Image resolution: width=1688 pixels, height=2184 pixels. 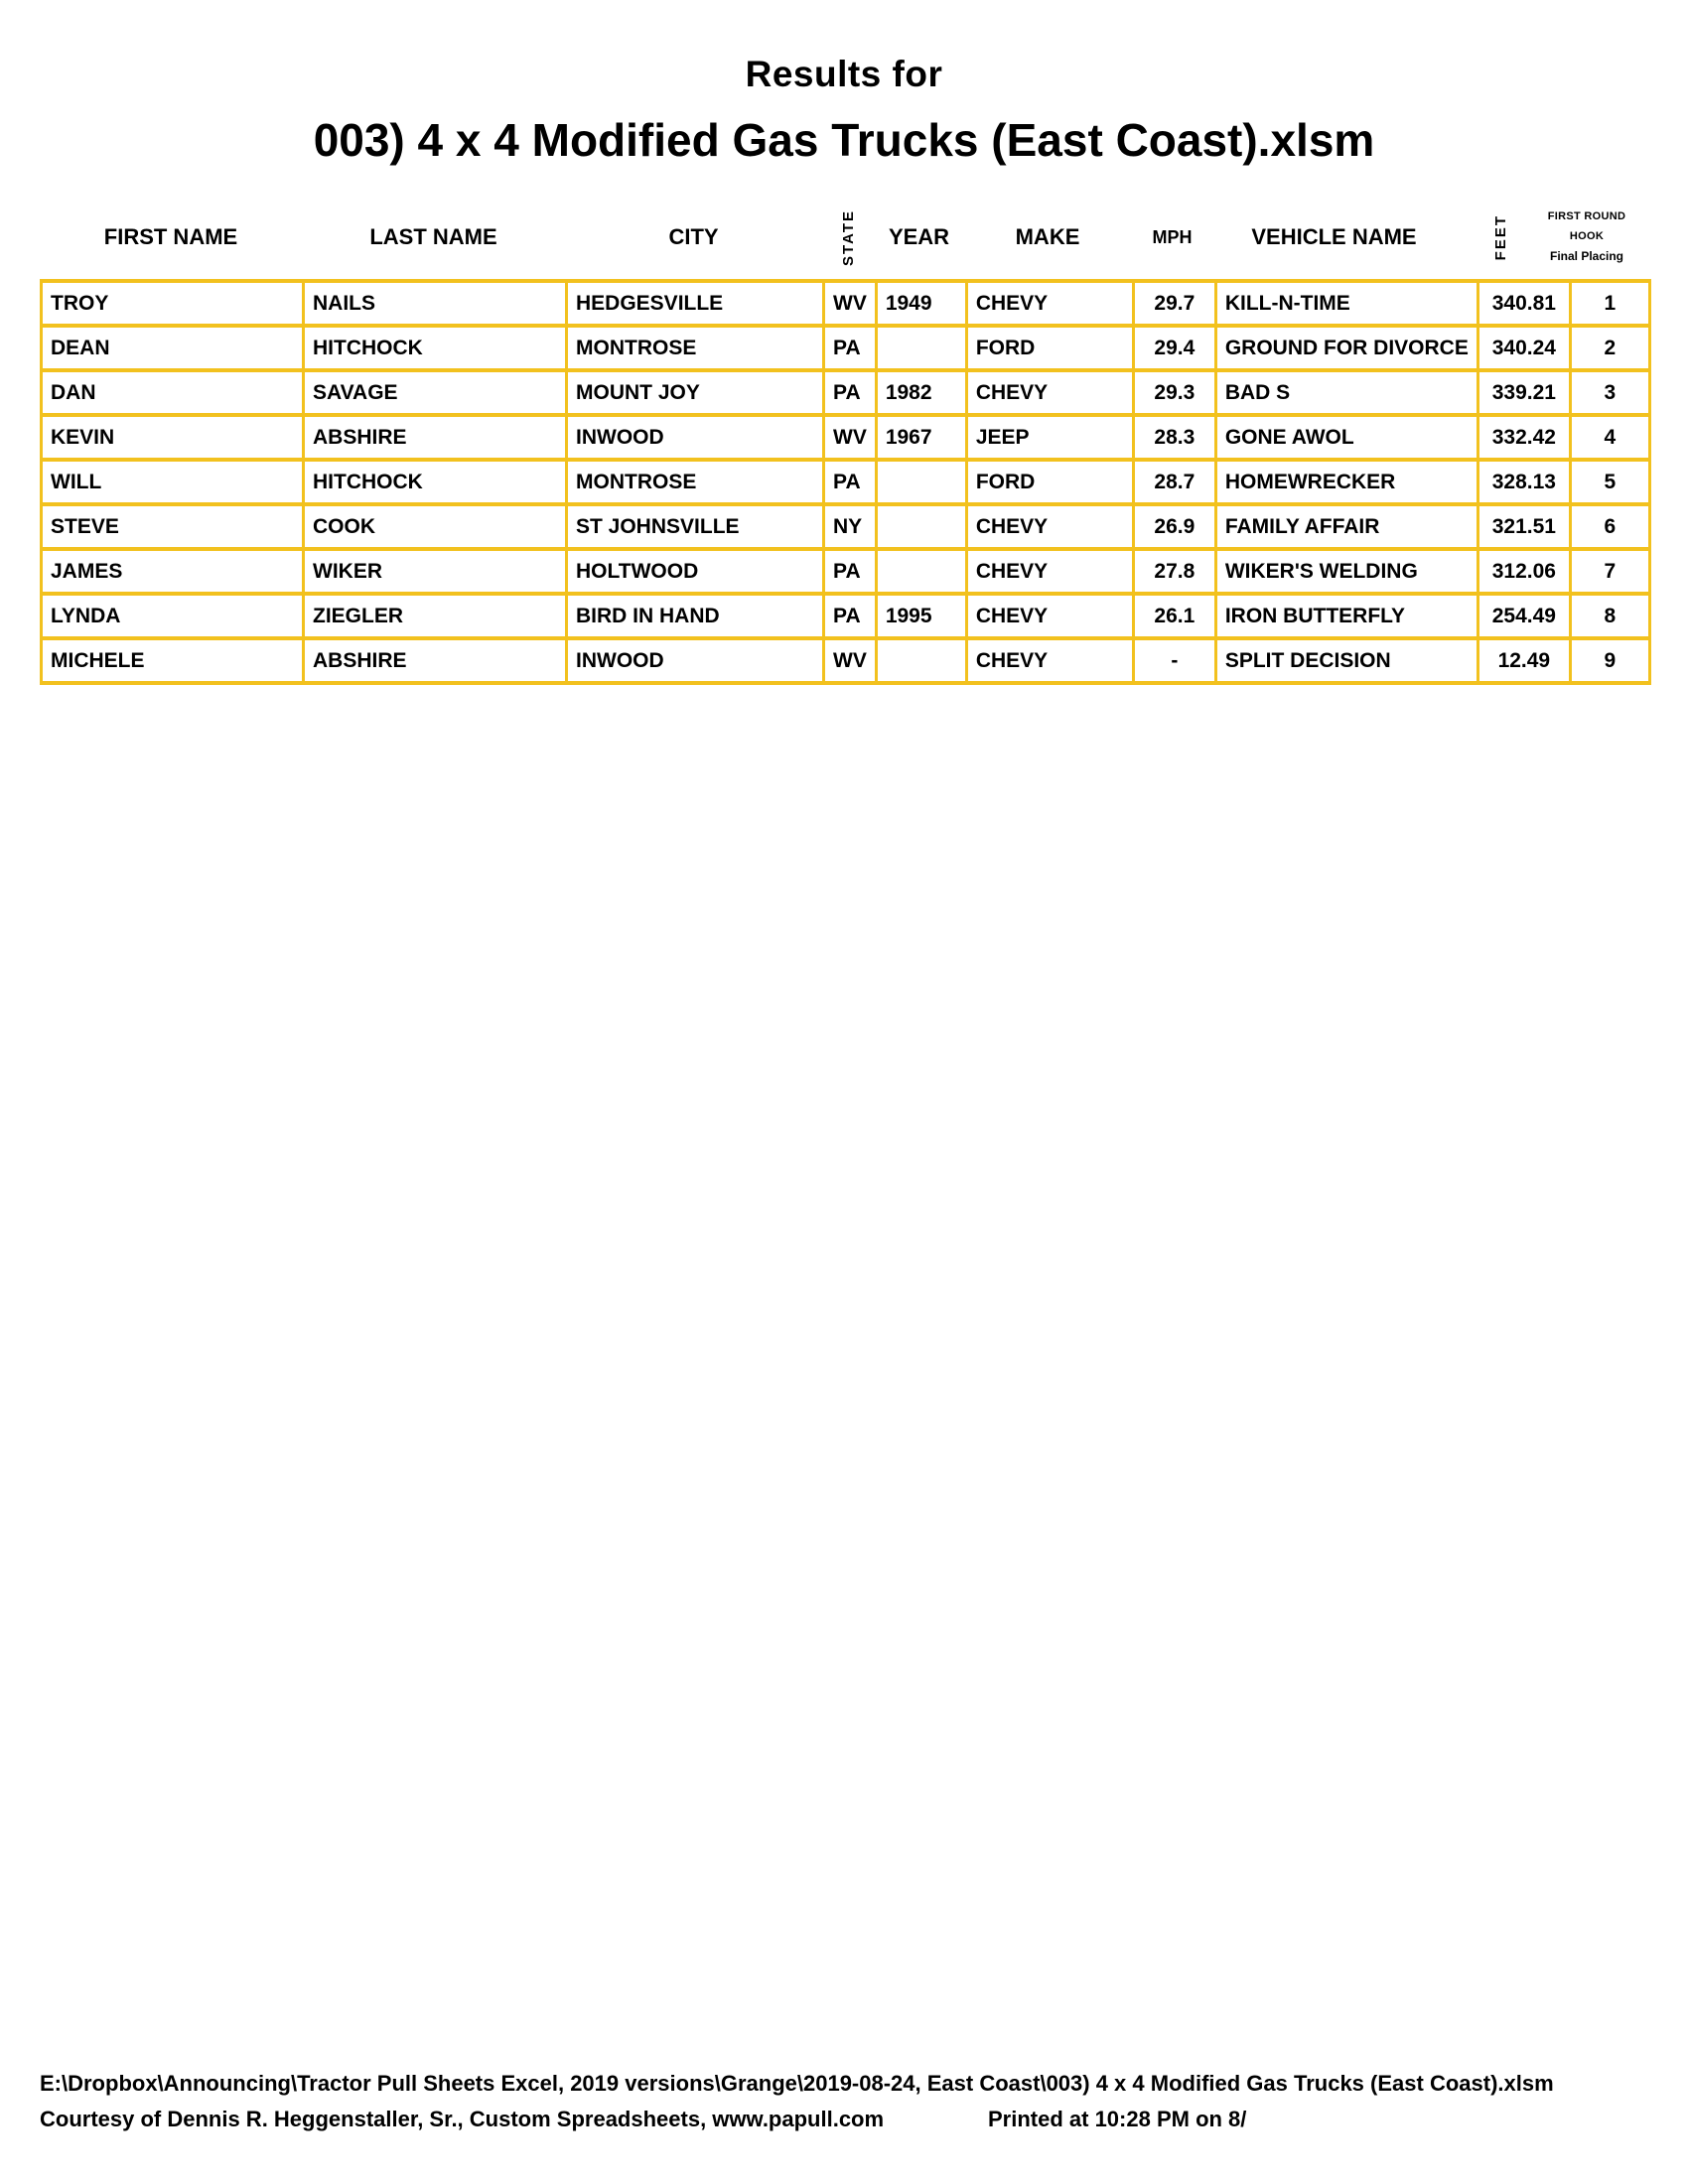 I want to click on cell-make: FORD, so click(x=1049, y=482).